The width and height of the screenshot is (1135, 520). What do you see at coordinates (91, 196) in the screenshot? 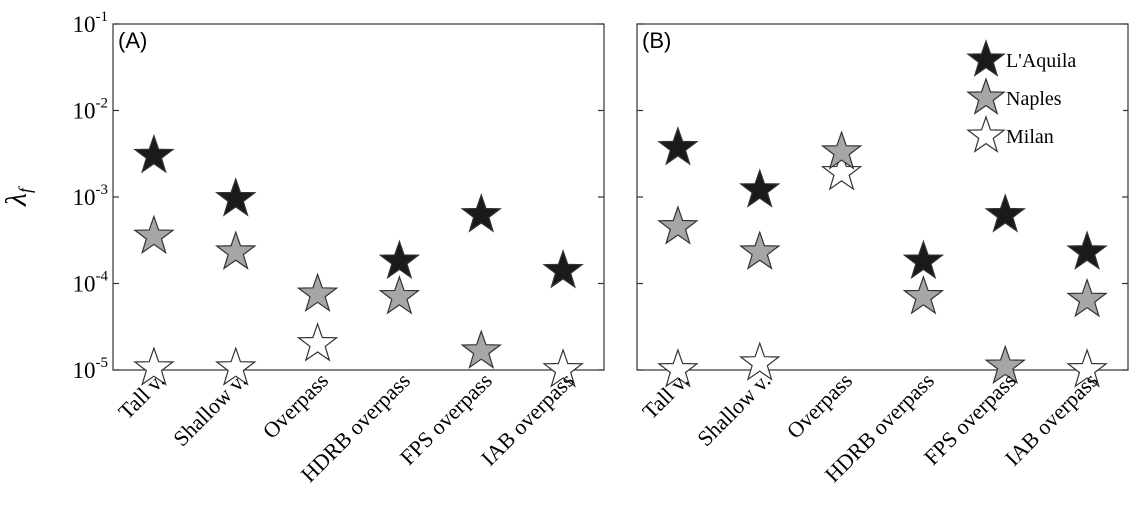
I see `y-tick-label: 10⁻³` at bounding box center [91, 196].